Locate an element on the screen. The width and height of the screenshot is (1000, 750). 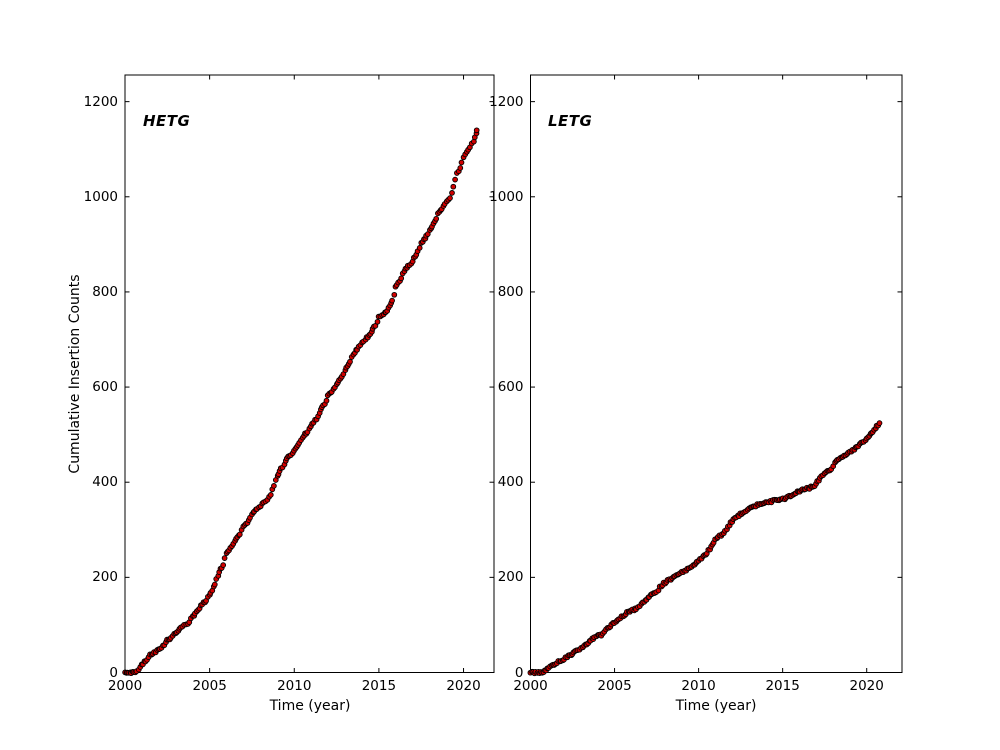
x-axis-label-letg: Time (year) is located at coordinates (716, 706).